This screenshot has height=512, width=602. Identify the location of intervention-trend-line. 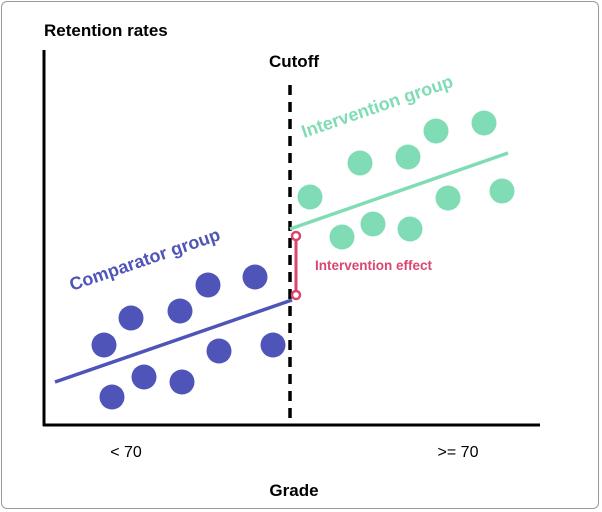
(399, 191).